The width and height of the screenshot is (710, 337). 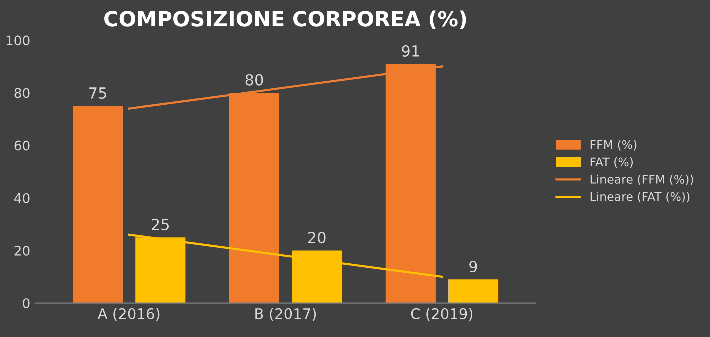 What do you see at coordinates (317, 238) in the screenshot?
I see `data-label: 20` at bounding box center [317, 238].